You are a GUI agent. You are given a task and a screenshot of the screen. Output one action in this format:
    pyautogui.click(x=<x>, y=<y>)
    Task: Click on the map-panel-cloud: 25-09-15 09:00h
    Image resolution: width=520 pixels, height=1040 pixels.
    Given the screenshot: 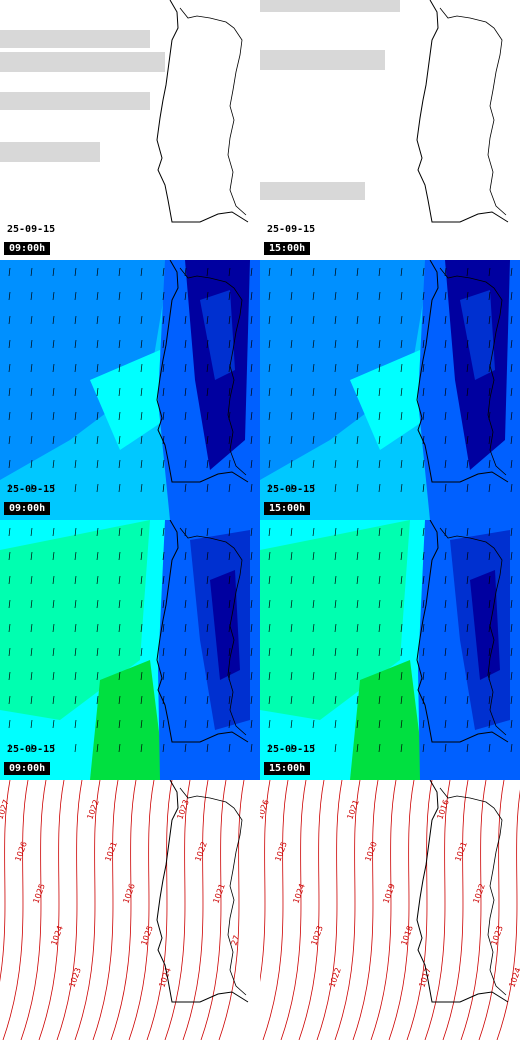 What is the action you would take?
    pyautogui.click(x=130, y=130)
    